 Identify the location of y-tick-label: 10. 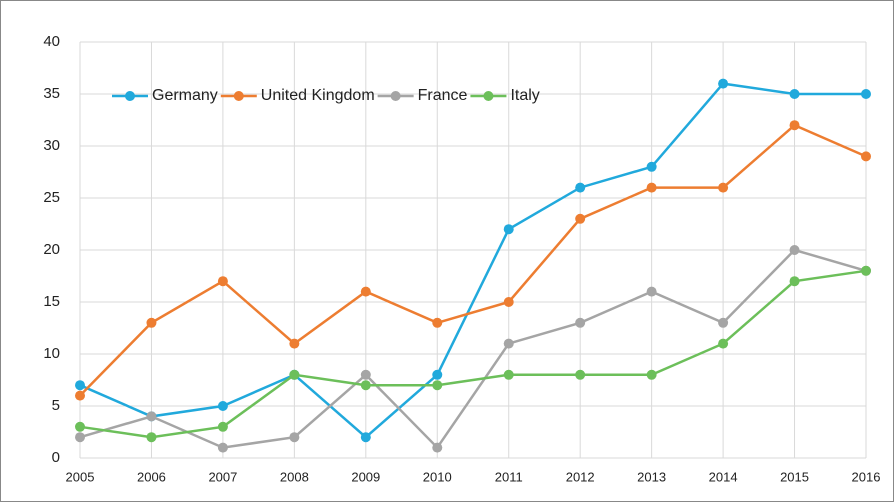
(51, 353).